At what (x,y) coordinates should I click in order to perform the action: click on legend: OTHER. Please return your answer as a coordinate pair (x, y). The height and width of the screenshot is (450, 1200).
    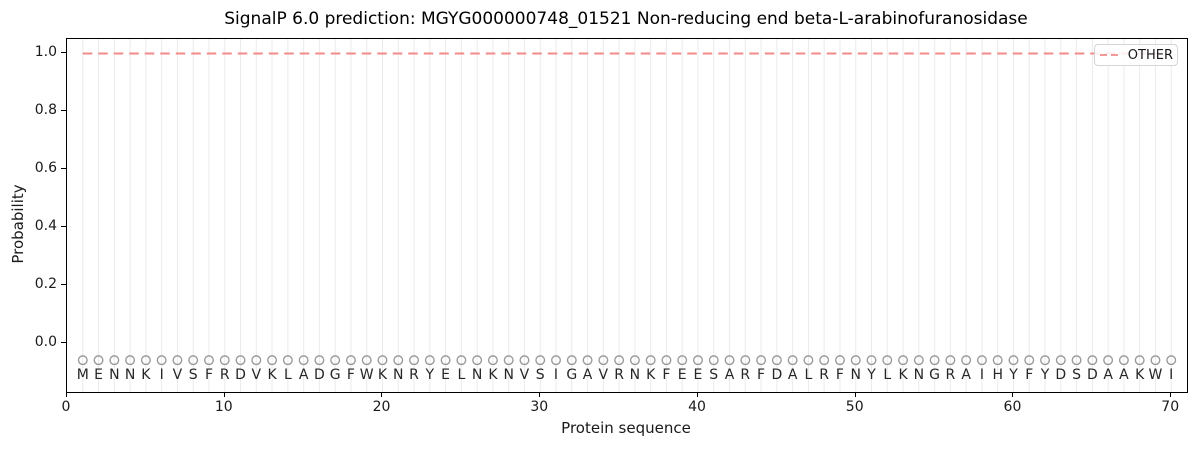
    Looking at the image, I should click on (1136, 55).